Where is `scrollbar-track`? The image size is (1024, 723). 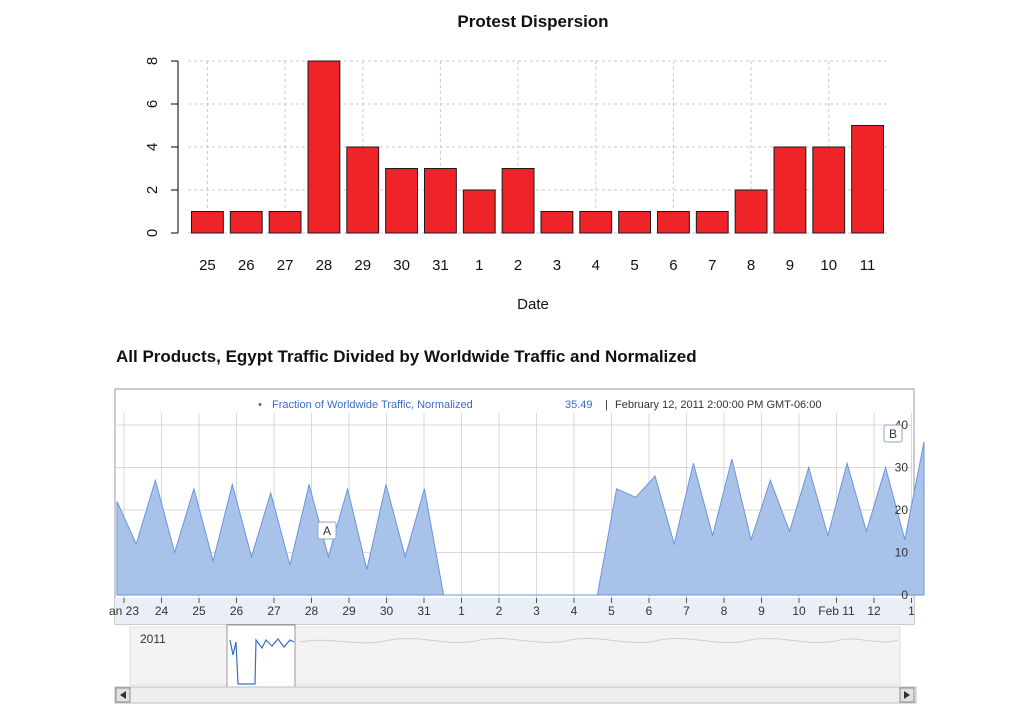 scrollbar-track is located at coordinates (515, 695).